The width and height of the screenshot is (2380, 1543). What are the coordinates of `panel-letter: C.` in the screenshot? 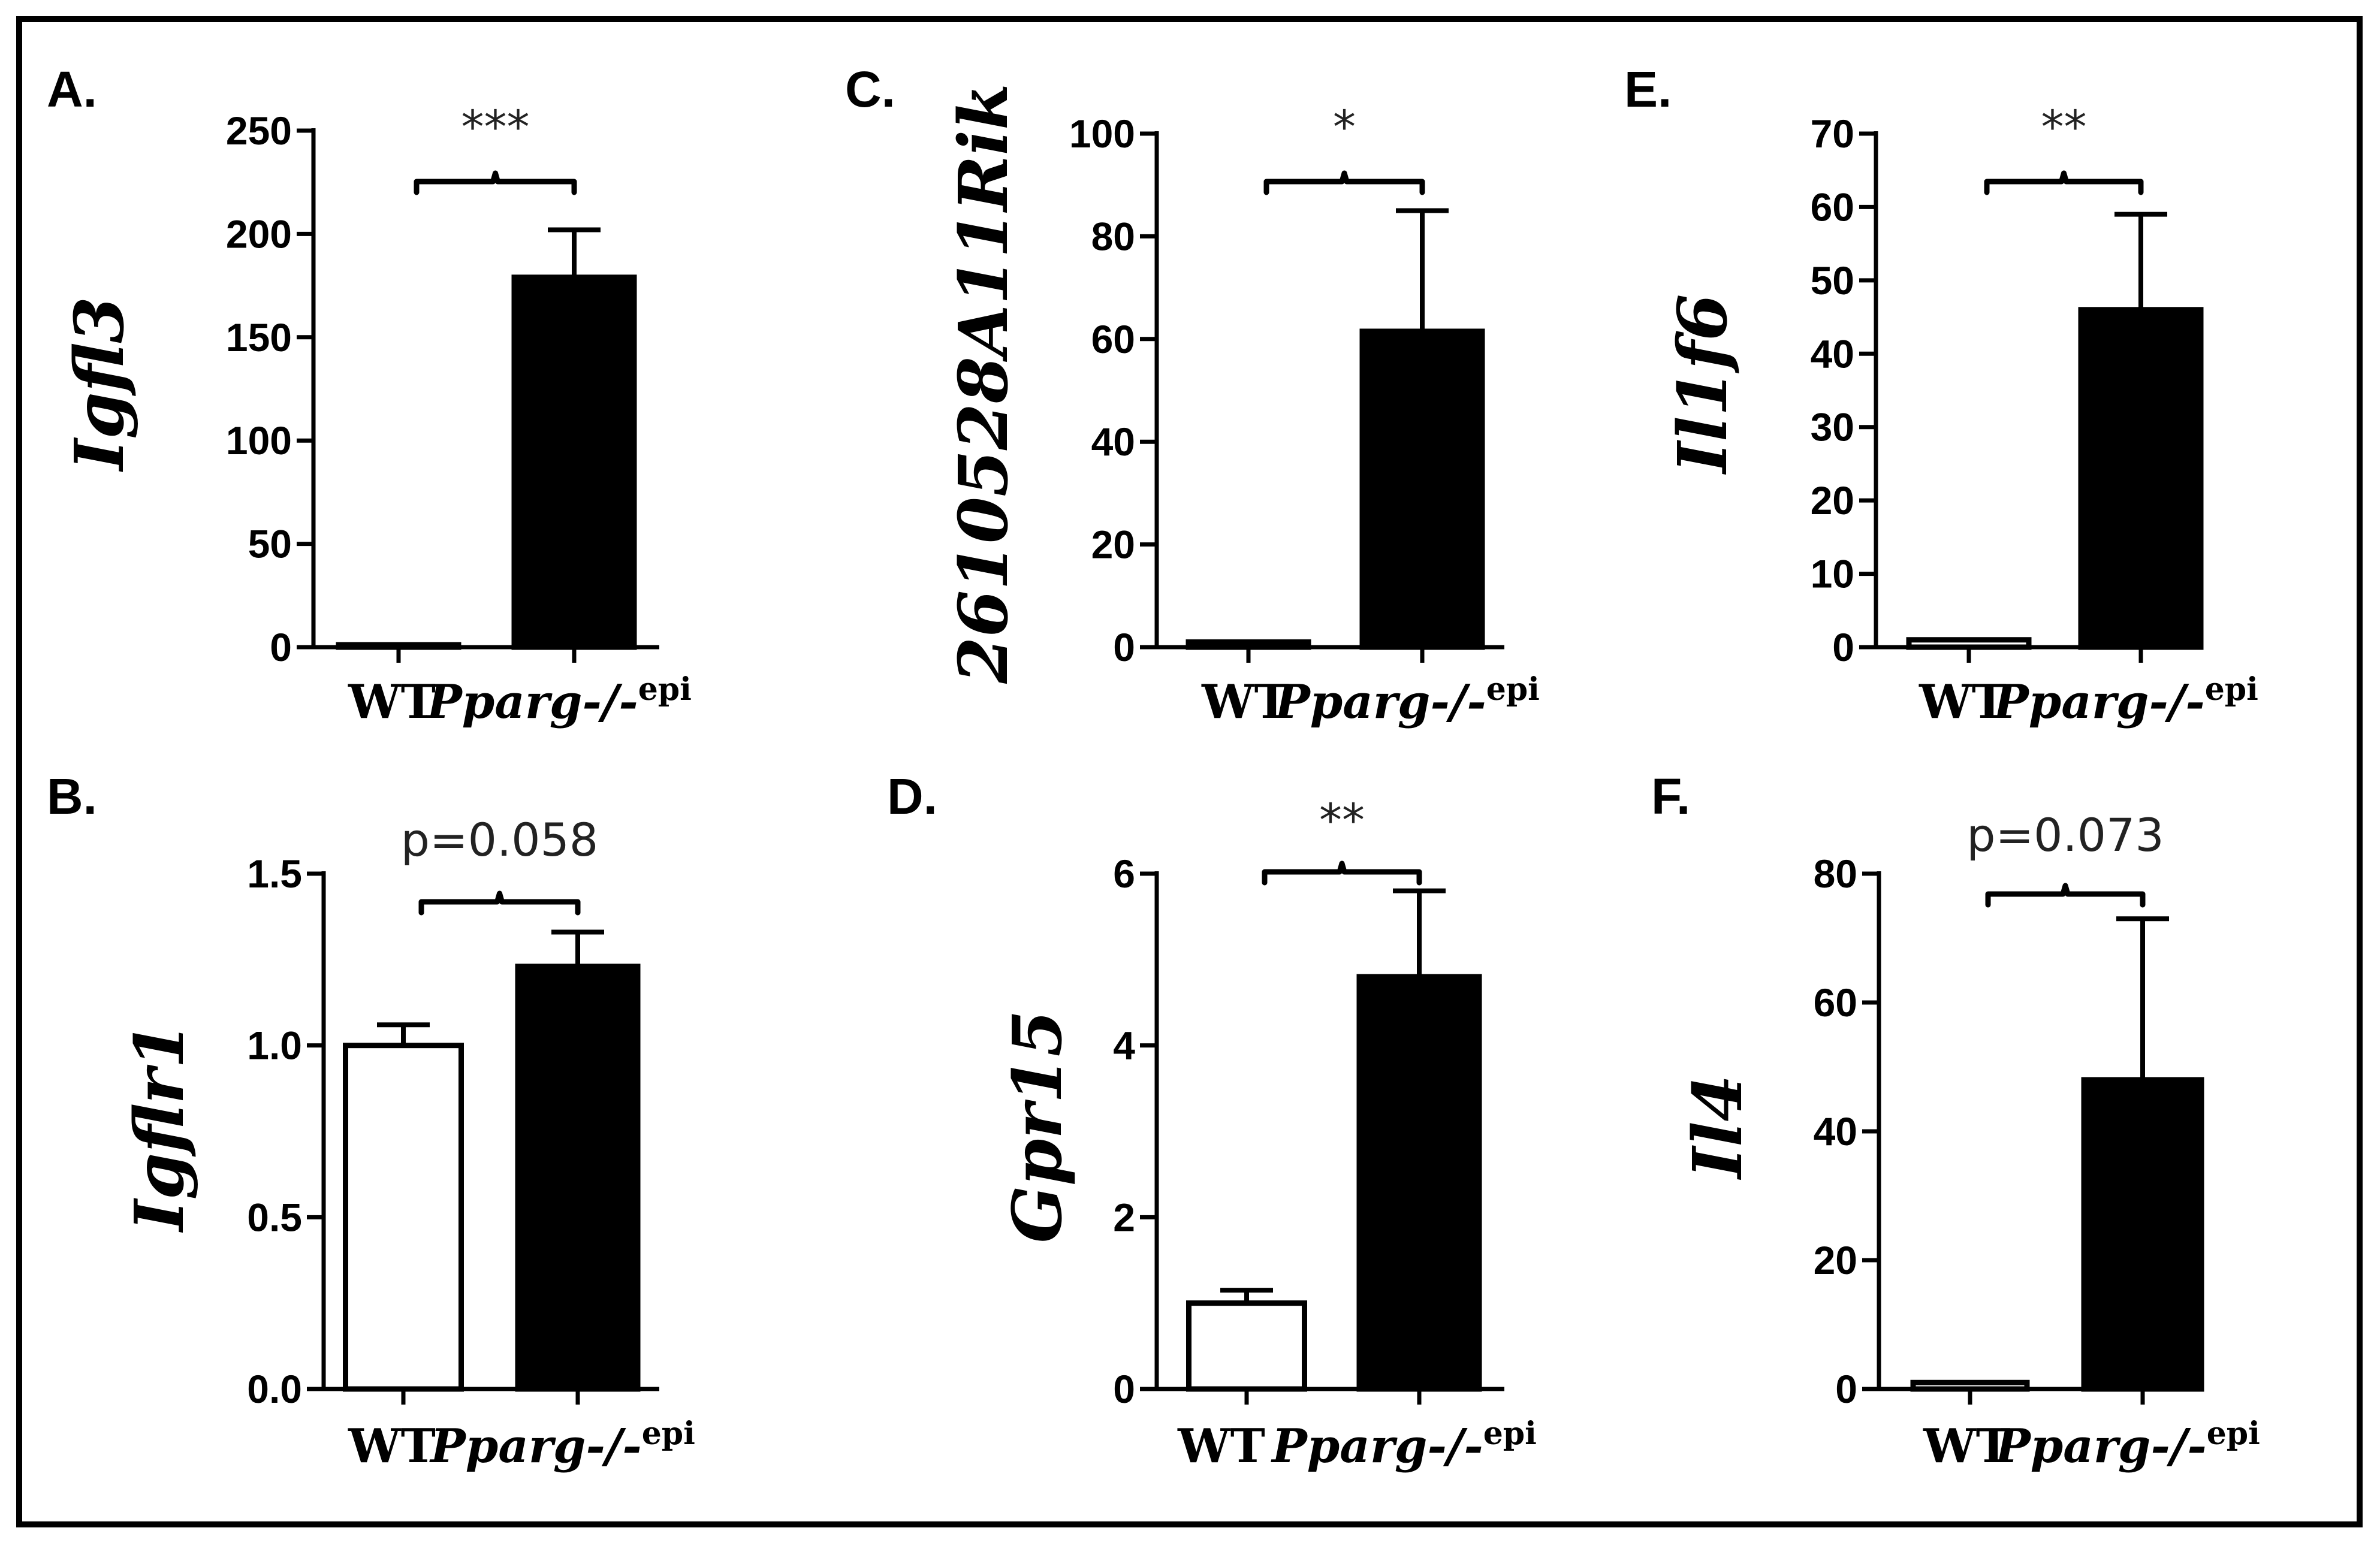 It's located at (870, 89).